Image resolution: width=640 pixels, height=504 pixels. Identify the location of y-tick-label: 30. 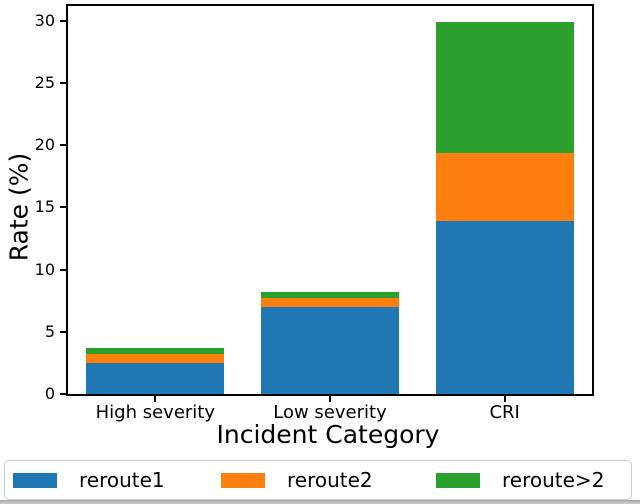
(44, 20).